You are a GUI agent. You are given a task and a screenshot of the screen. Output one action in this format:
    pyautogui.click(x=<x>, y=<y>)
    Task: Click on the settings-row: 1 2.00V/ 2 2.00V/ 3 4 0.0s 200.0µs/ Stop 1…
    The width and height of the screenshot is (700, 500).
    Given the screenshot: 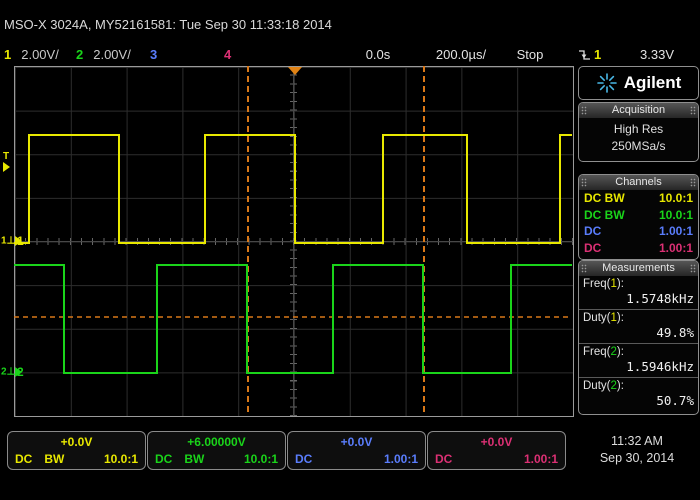 What is the action you would take?
    pyautogui.click(x=350, y=55)
    